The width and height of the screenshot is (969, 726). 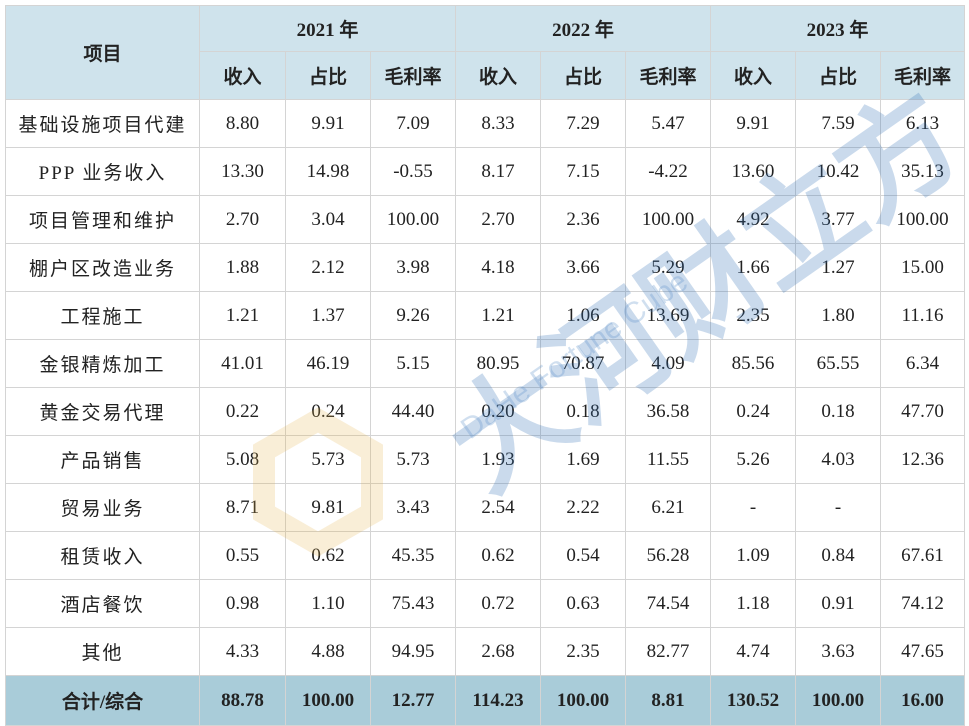 I want to click on table-cell: 2.35, so click(x=753, y=315).